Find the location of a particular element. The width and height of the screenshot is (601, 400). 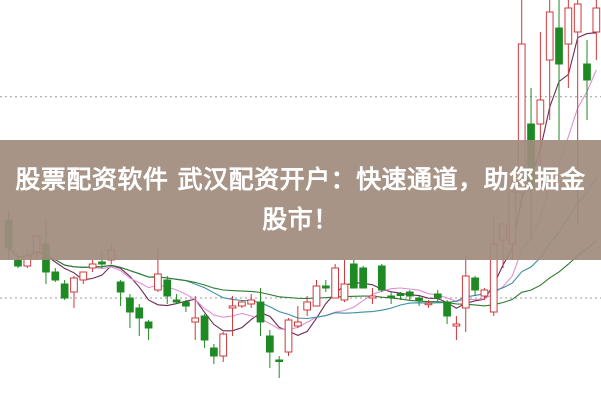

headline-line-1: 股票配资软件 武汉配资开户：快速通道，助您掘金 is located at coordinates (300, 179).